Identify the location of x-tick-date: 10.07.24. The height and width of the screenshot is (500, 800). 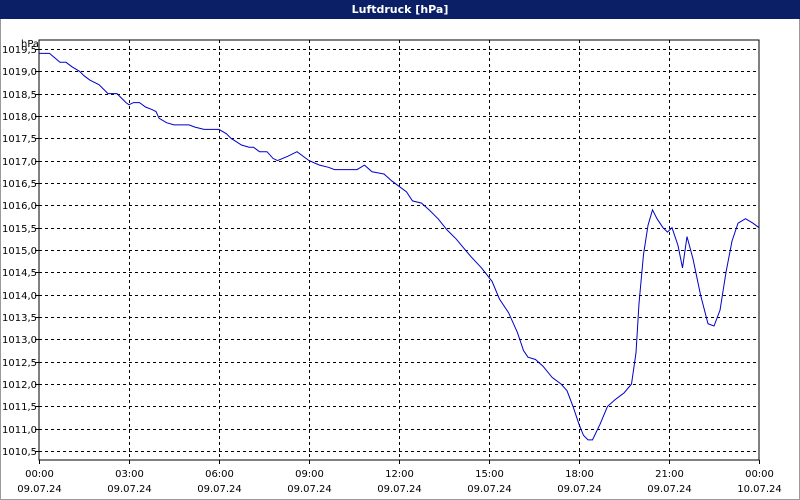
(759, 489).